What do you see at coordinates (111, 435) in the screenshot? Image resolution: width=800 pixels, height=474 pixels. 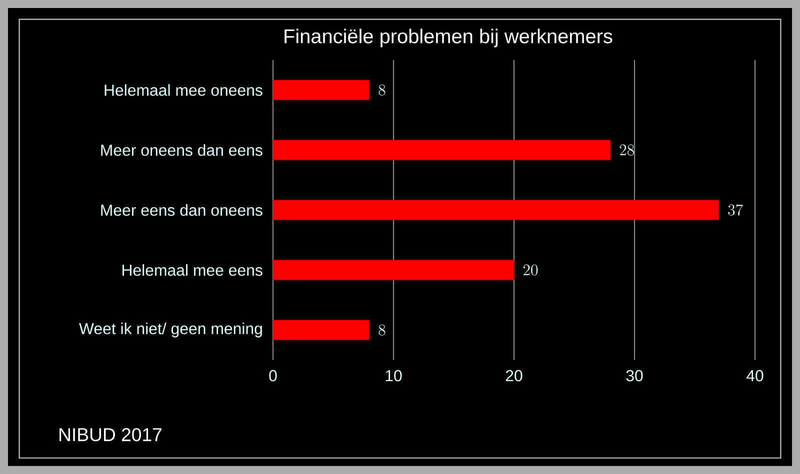 I see `text: NIBUD 2017` at bounding box center [111, 435].